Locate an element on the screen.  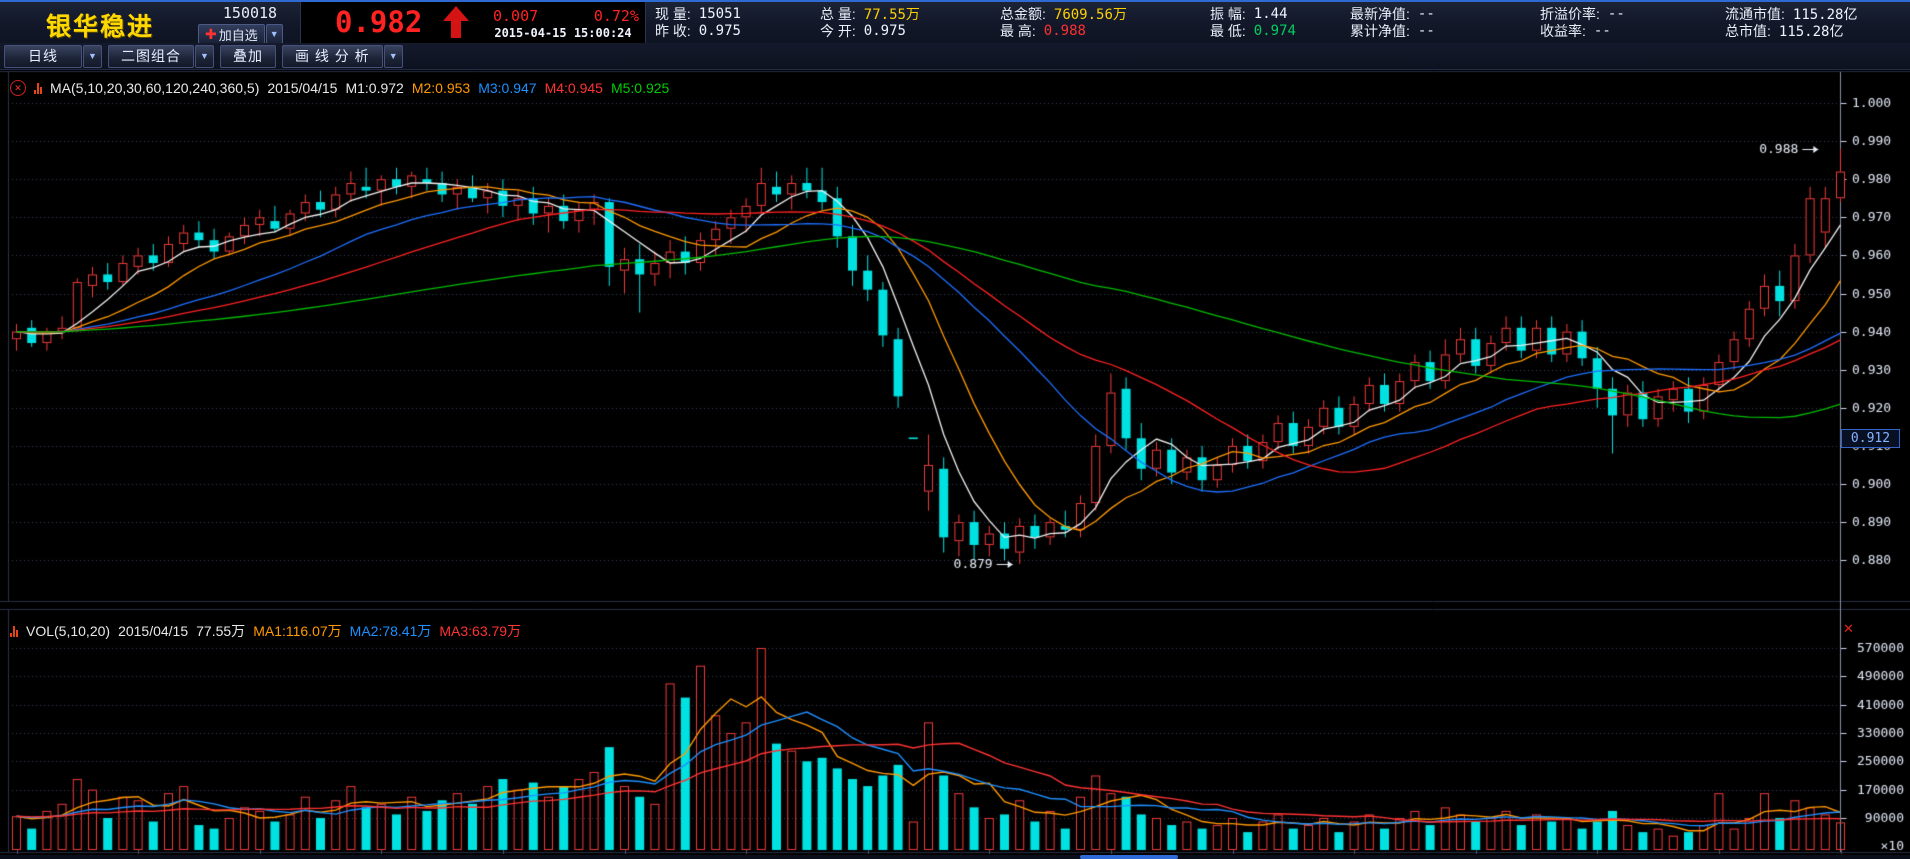
scrollbar-thumb is located at coordinates (1129, 857).